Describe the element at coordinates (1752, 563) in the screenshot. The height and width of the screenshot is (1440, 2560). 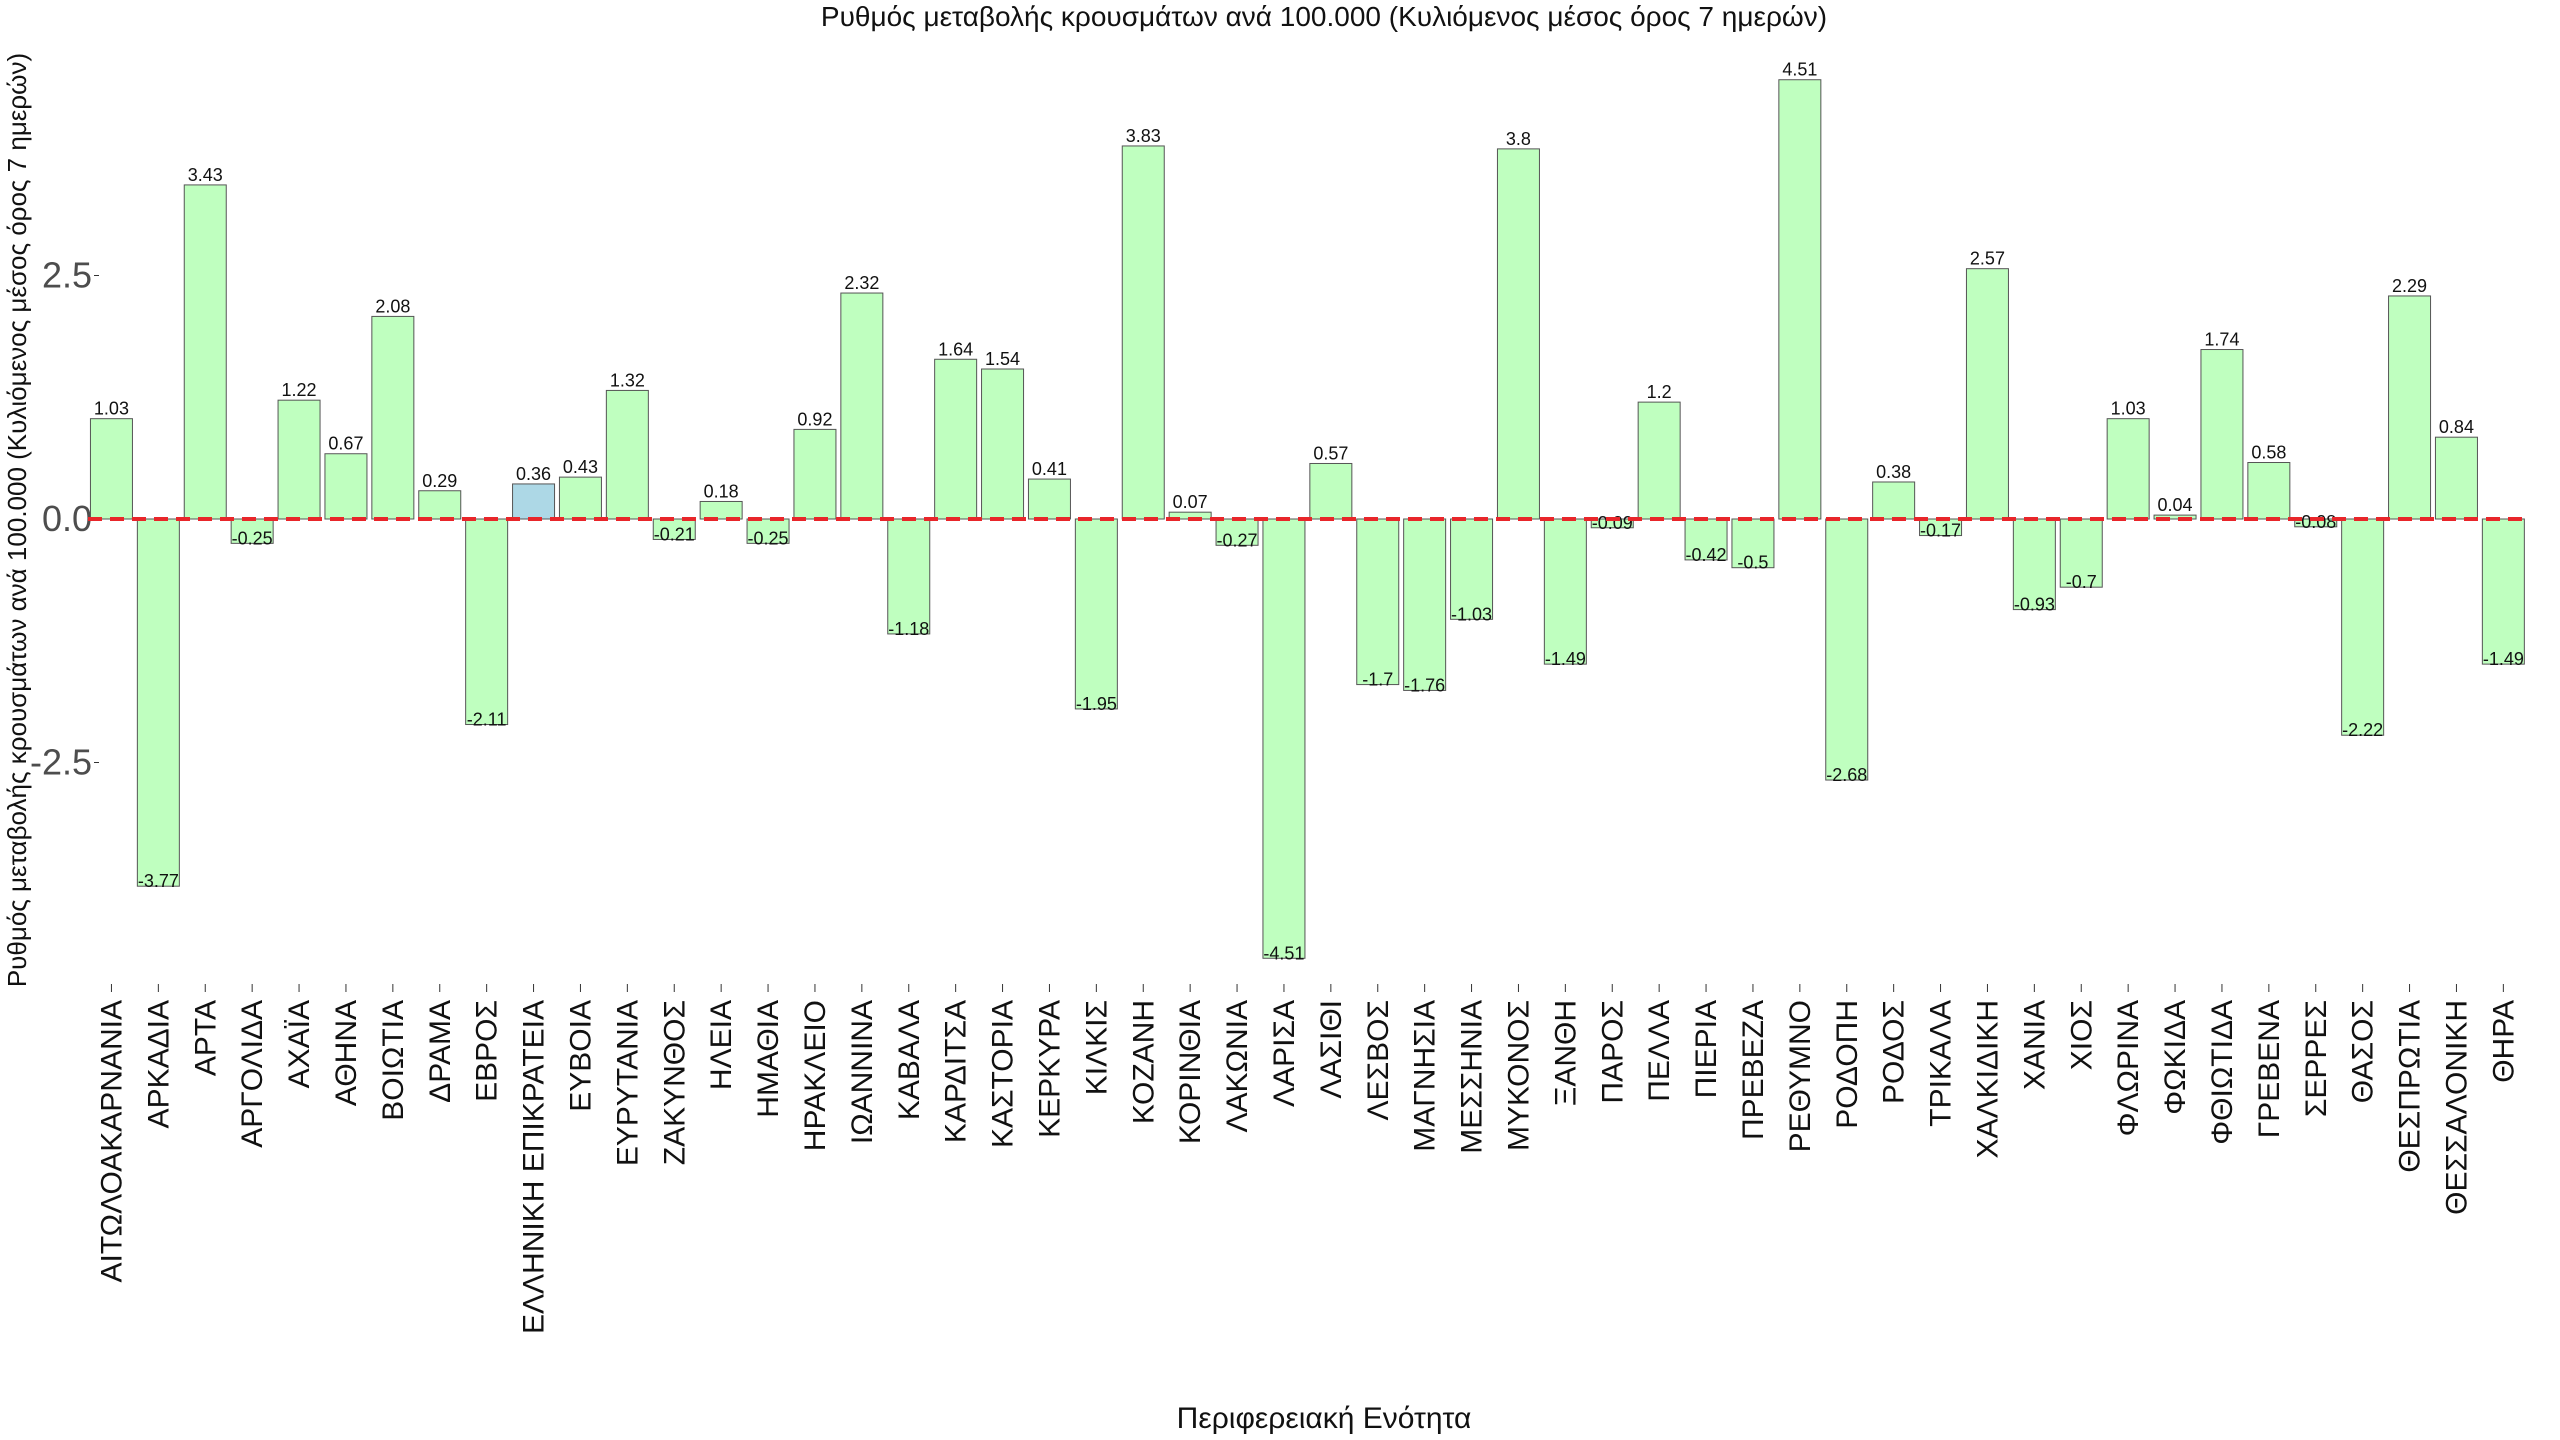
I see `bar-value-label: -0.5` at that location.